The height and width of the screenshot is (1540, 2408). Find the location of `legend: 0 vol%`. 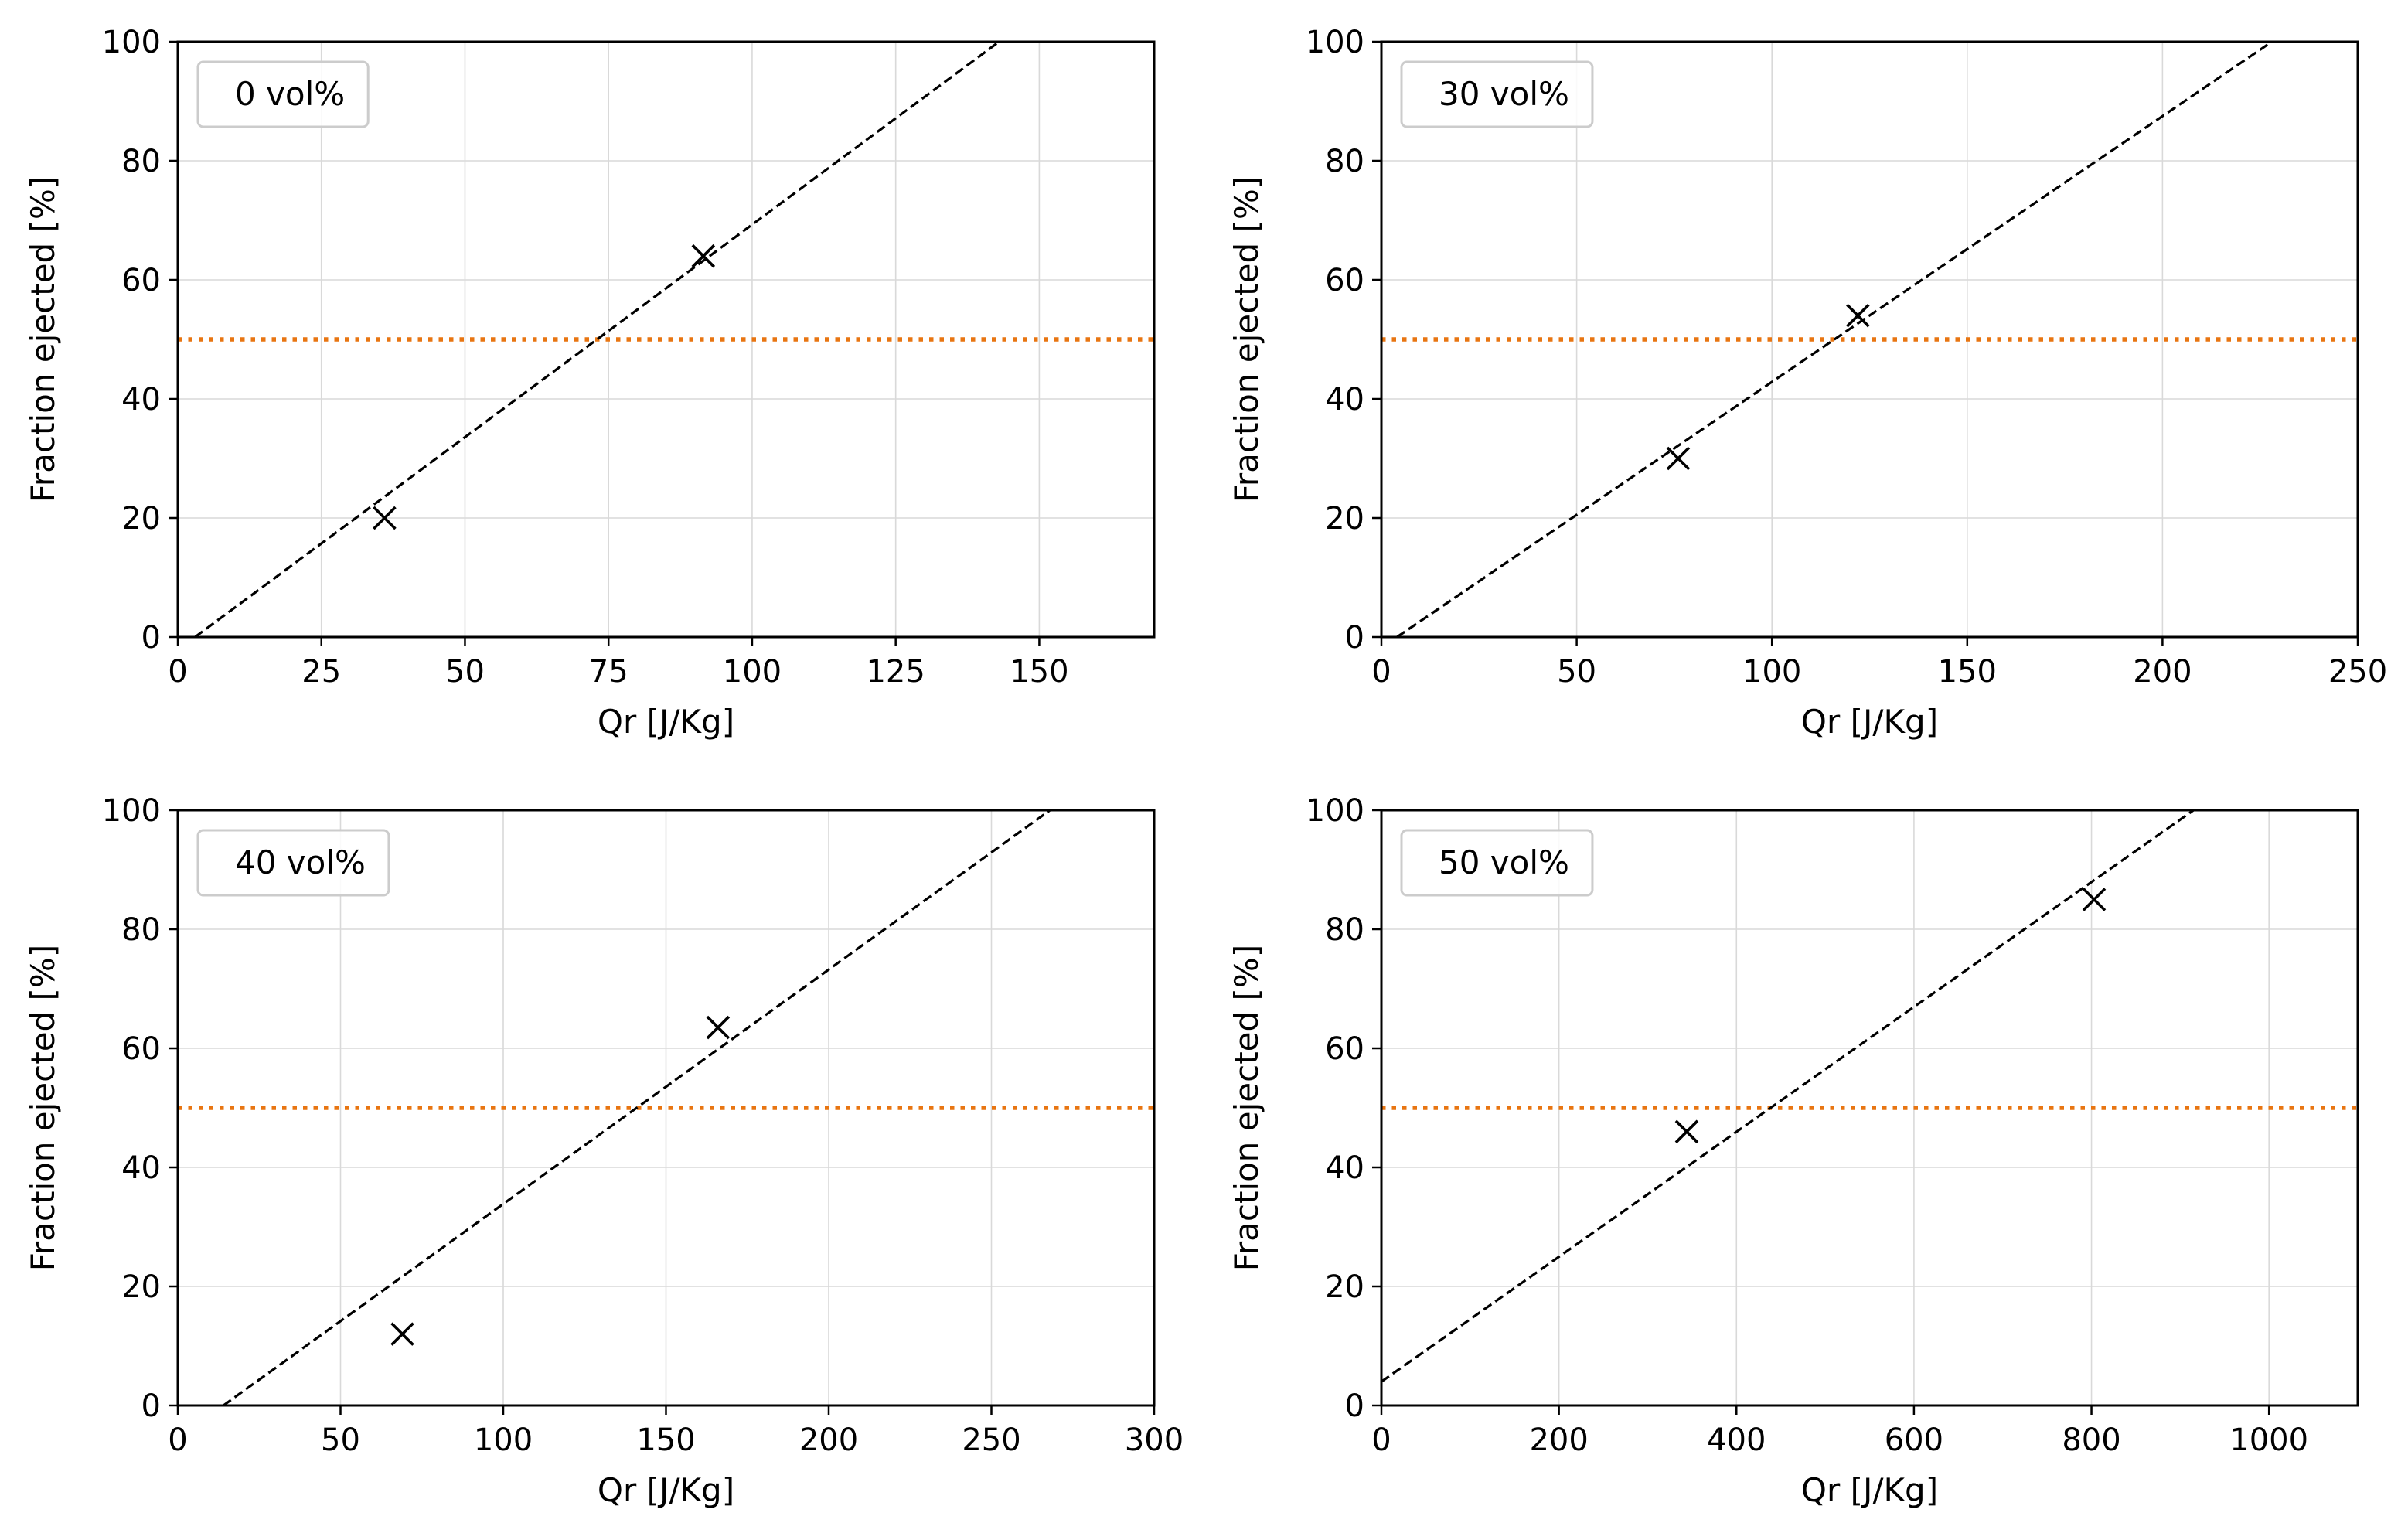

legend: 0 vol% is located at coordinates (283, 94).